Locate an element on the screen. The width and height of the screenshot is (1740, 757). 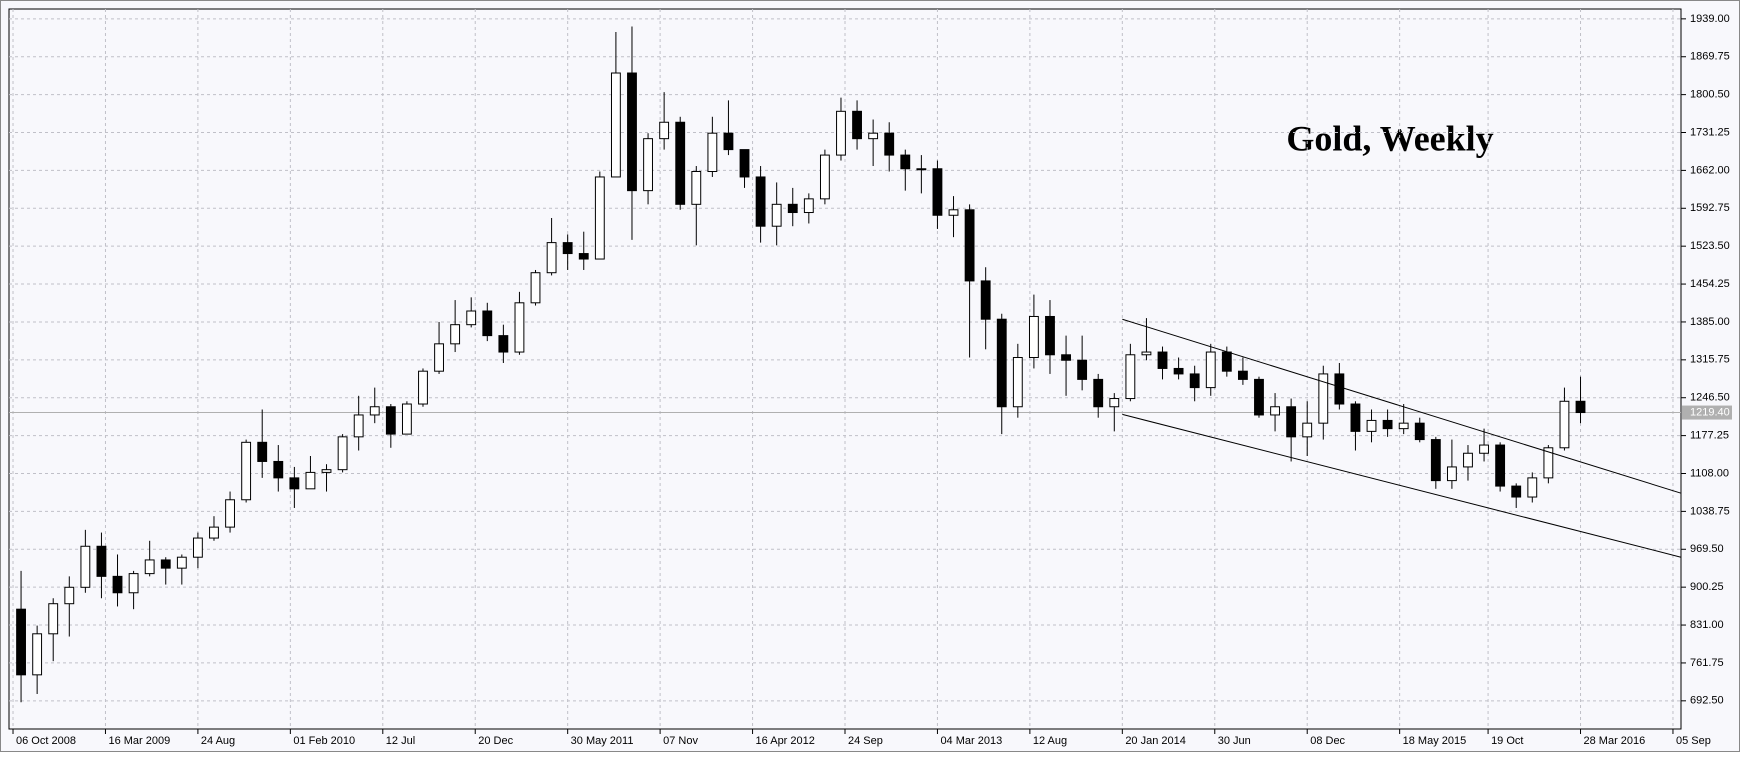
x-tick-label: 24 Sep is located at coordinates (865, 741).